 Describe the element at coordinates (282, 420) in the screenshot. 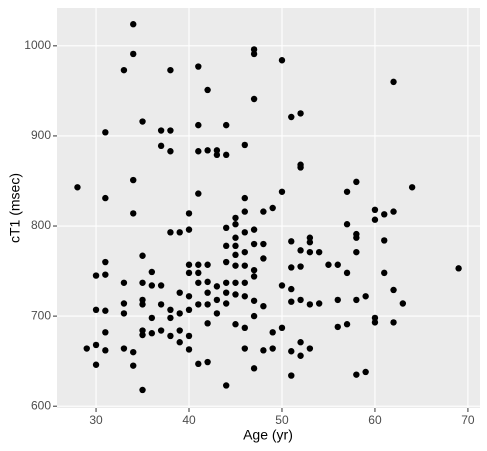

I see `x-tick-label: 50` at that location.